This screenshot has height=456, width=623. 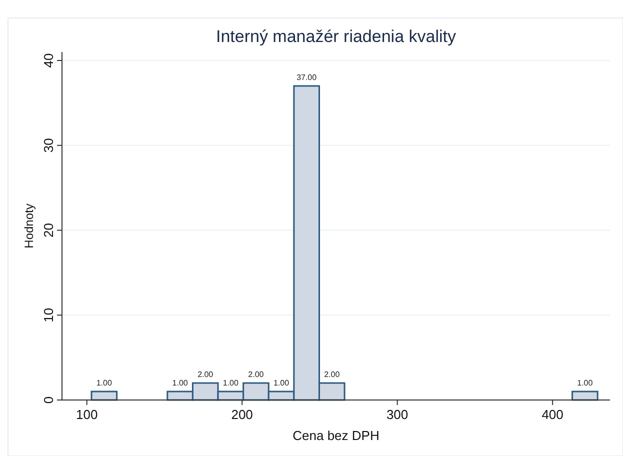 What do you see at coordinates (48, 230) in the screenshot?
I see `y-tick-label: 20` at bounding box center [48, 230].